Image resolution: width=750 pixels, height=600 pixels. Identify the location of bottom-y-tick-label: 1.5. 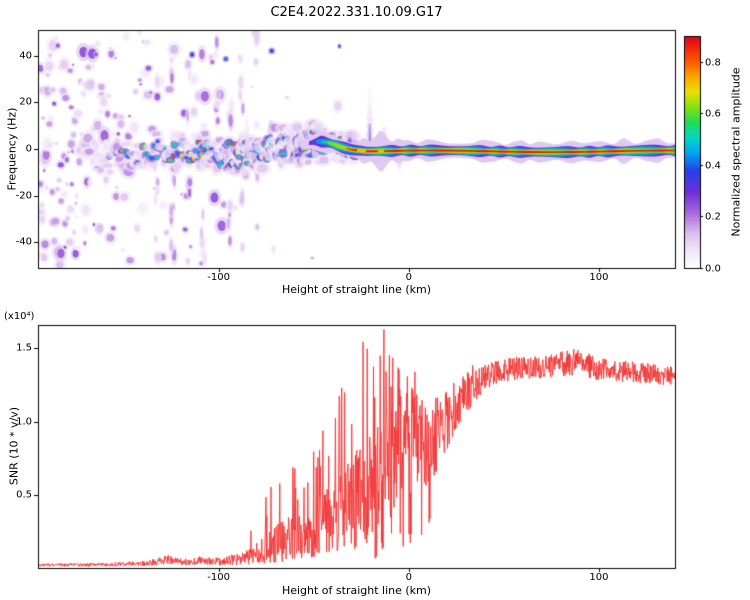
(24, 348).